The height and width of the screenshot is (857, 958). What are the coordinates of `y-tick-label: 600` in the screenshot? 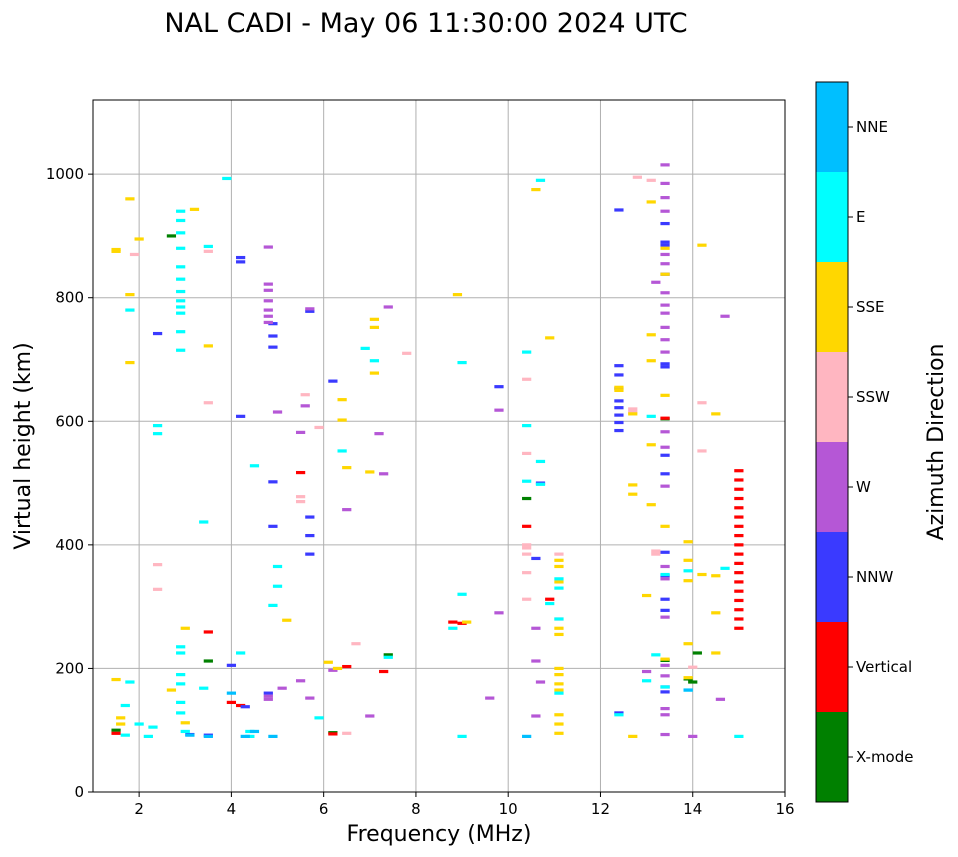 It's located at (69, 421).